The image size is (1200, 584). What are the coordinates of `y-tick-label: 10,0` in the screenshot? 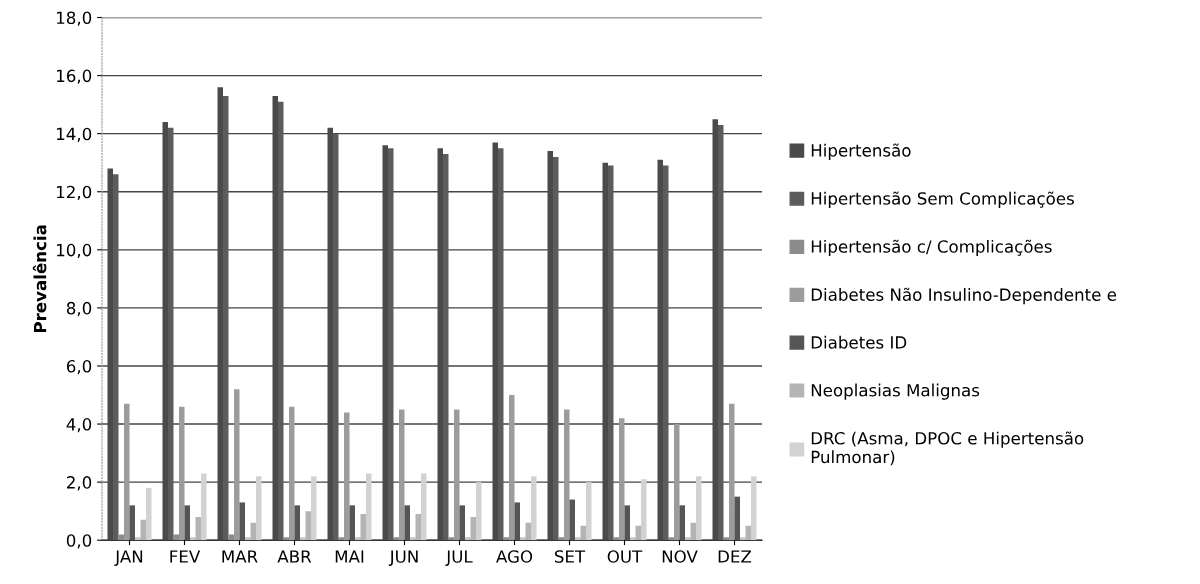 It's located at (74, 251).